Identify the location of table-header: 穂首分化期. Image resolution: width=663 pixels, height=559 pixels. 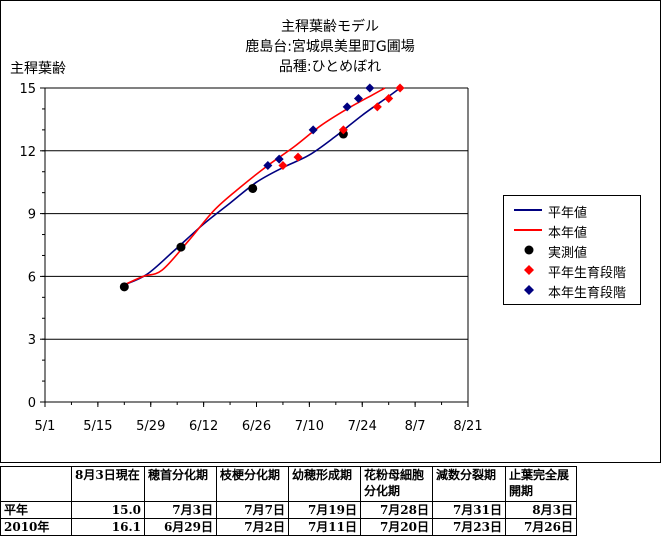
(180, 484).